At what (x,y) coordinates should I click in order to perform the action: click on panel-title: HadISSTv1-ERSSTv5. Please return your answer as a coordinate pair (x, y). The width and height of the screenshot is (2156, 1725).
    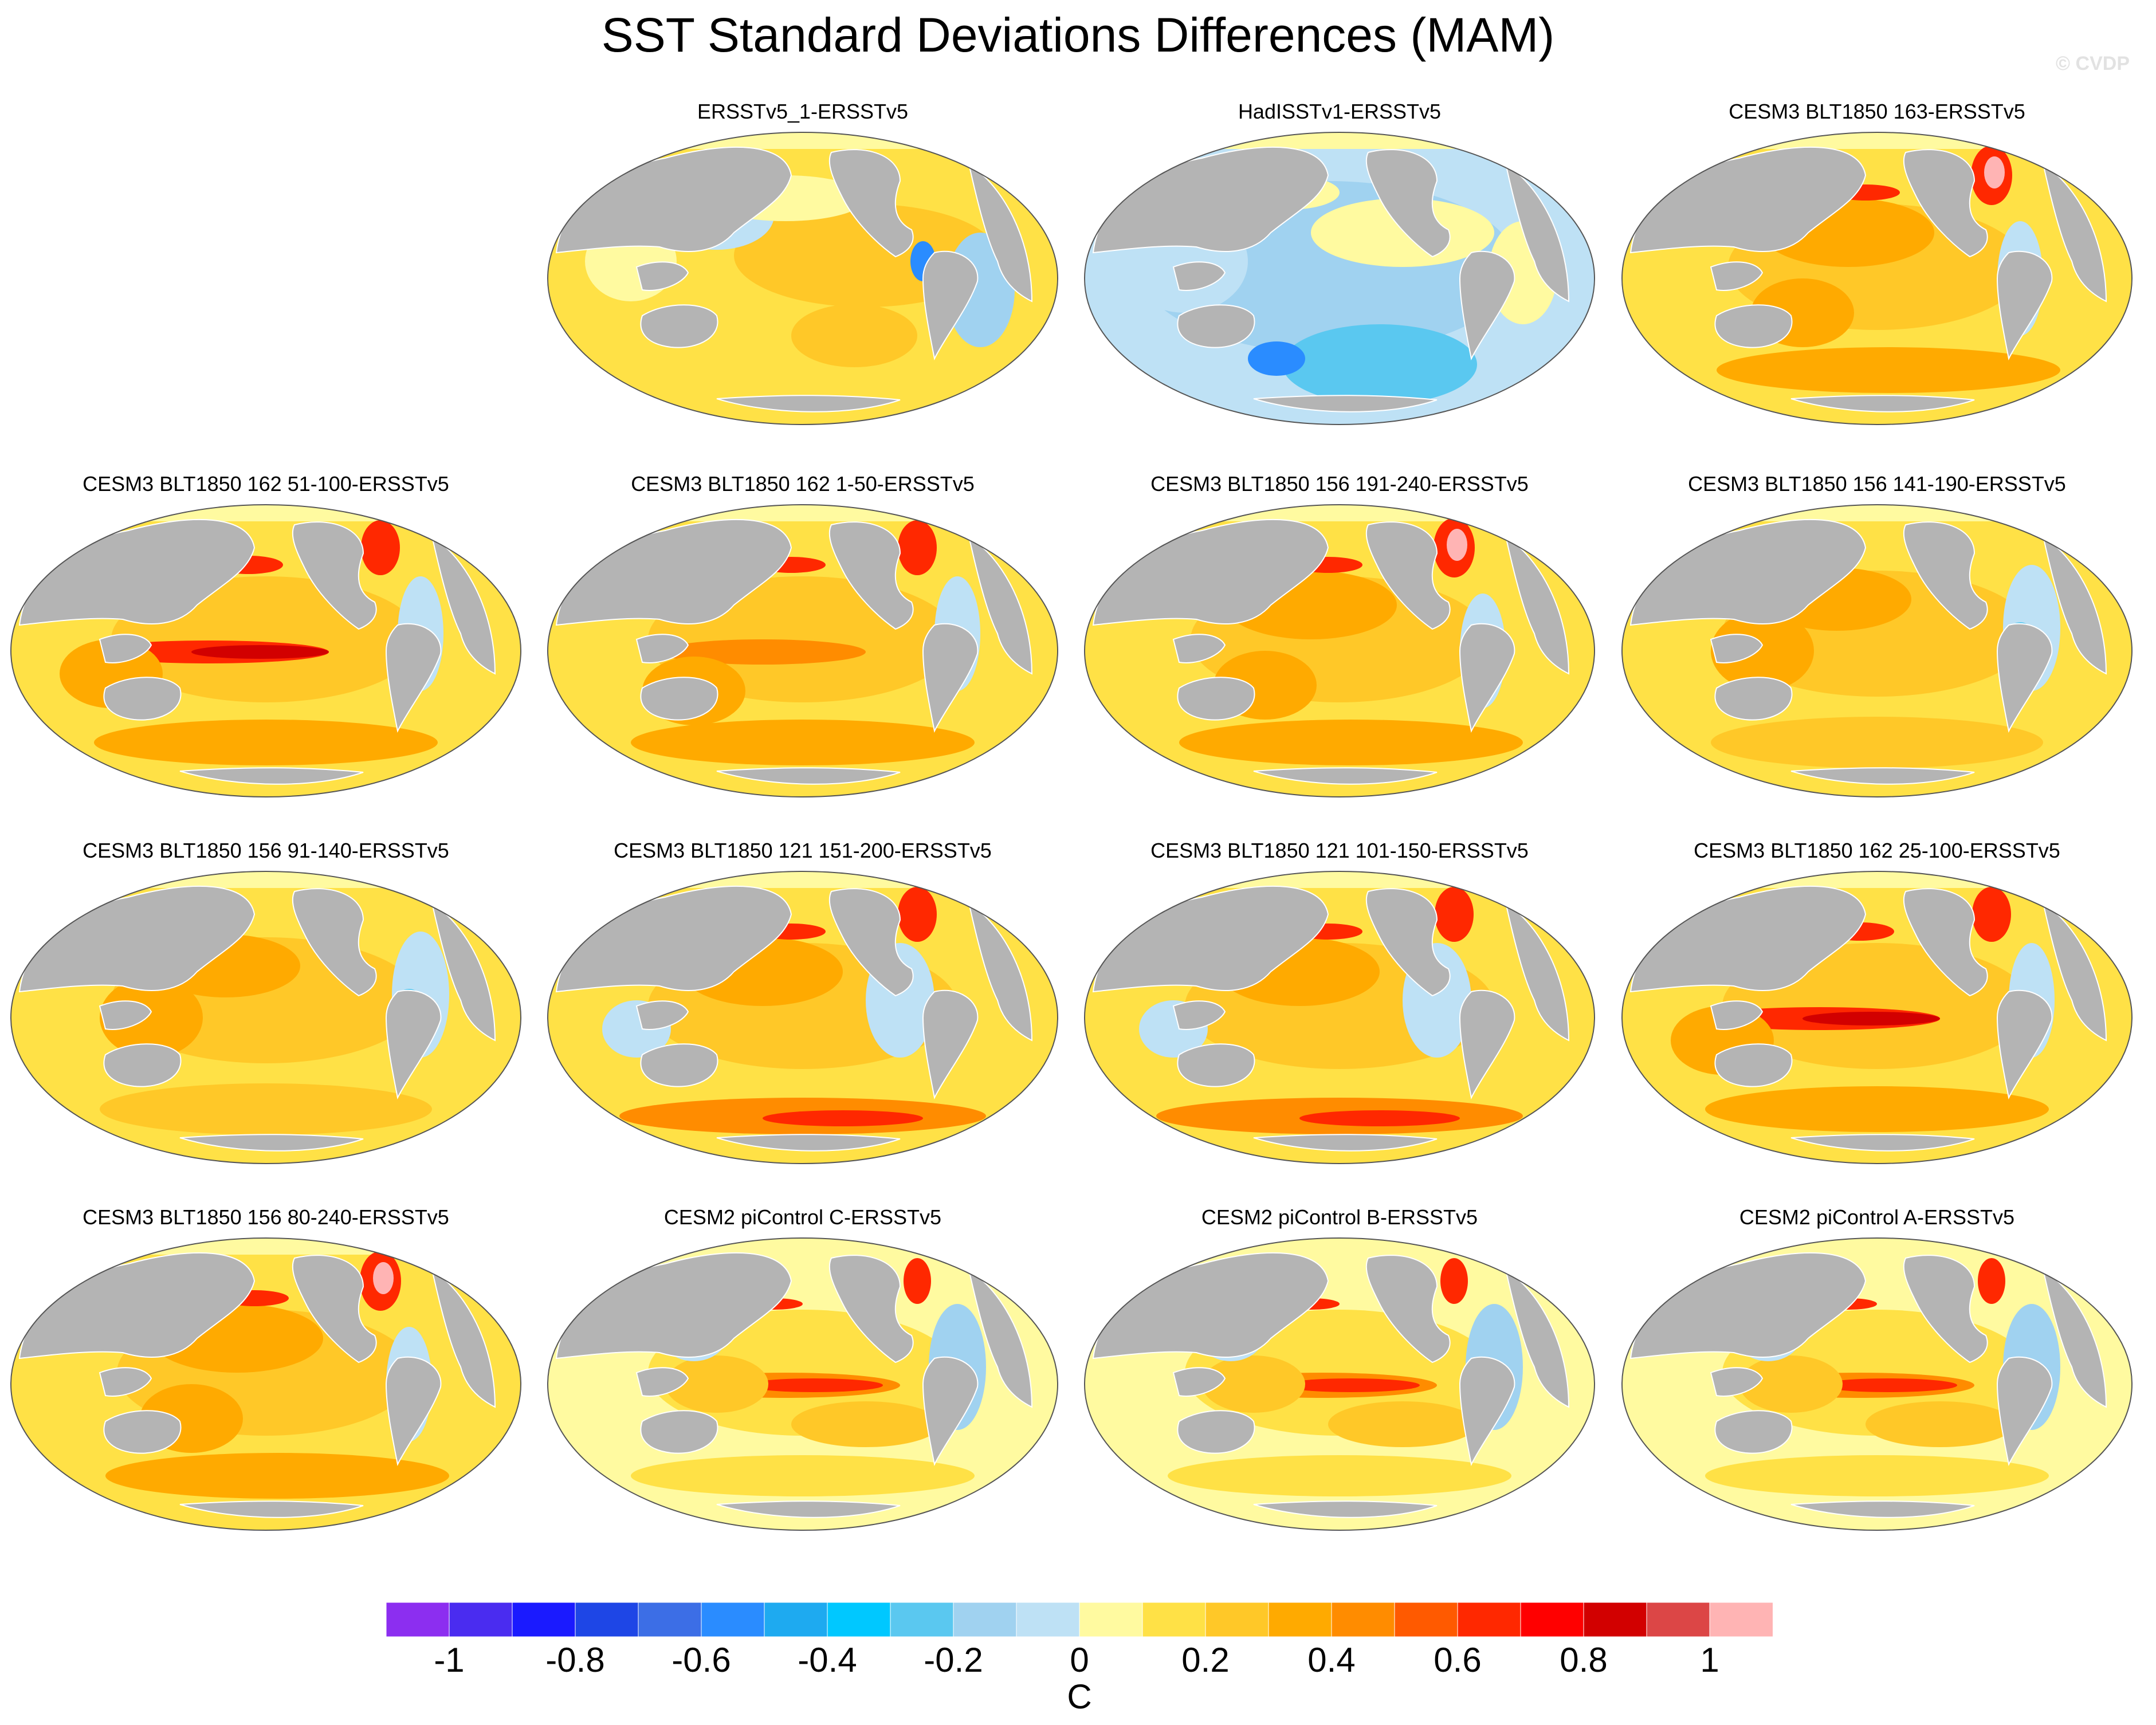
    Looking at the image, I should click on (1340, 111).